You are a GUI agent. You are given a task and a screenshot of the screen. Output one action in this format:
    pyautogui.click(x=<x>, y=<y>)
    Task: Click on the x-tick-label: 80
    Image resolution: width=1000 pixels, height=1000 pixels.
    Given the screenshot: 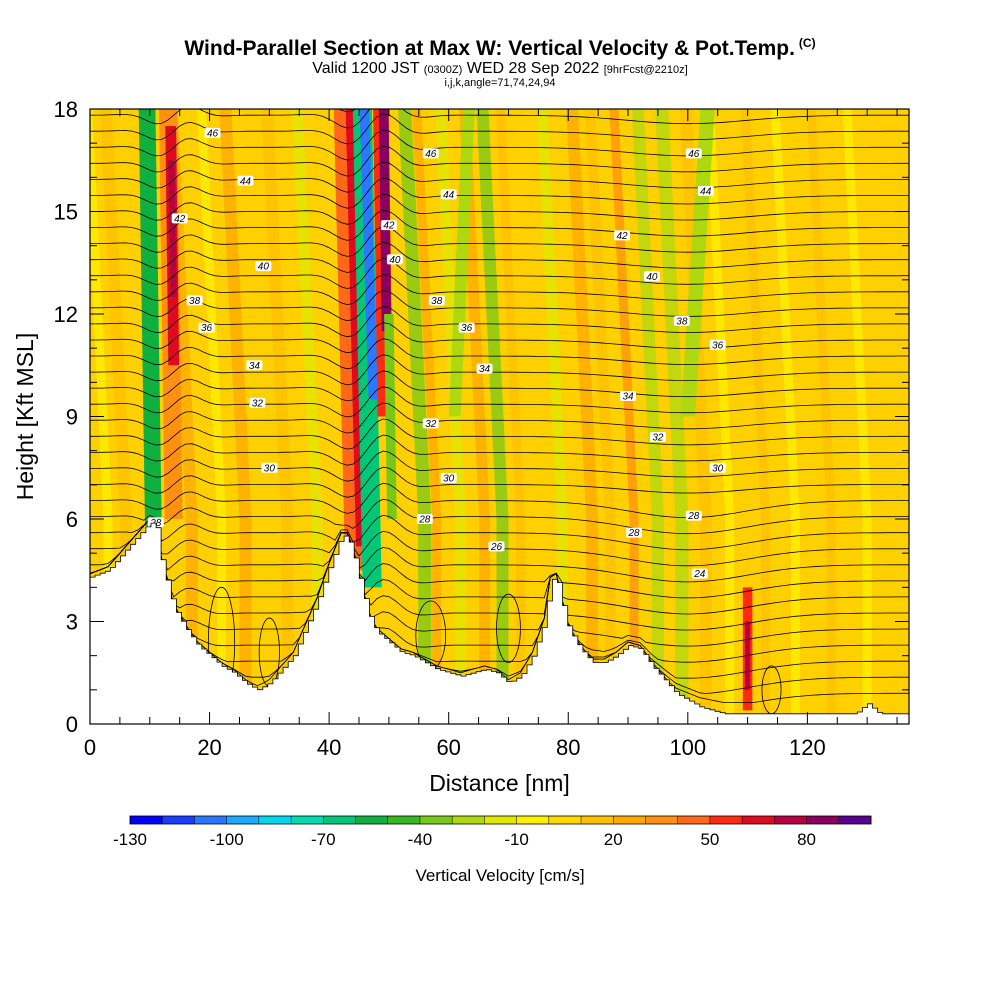 What is the action you would take?
    pyautogui.click(x=568, y=747)
    